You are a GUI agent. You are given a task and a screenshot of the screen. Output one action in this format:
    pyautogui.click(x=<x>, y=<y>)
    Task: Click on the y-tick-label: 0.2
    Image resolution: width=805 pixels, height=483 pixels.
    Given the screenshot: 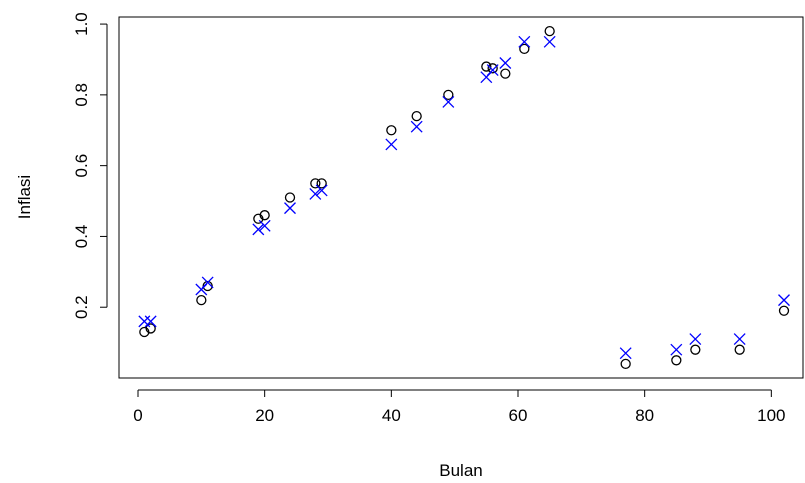 What is the action you would take?
    pyautogui.click(x=81, y=307)
    